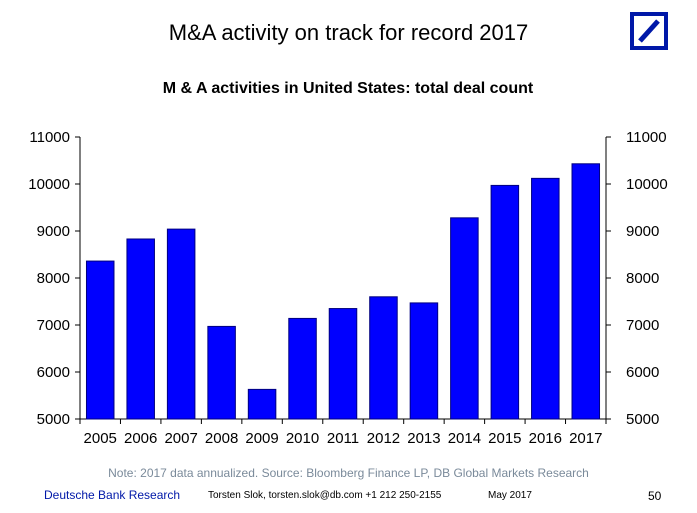 This screenshot has width=697, height=513. I want to click on y-tick-label-right: 5000, so click(642, 419).